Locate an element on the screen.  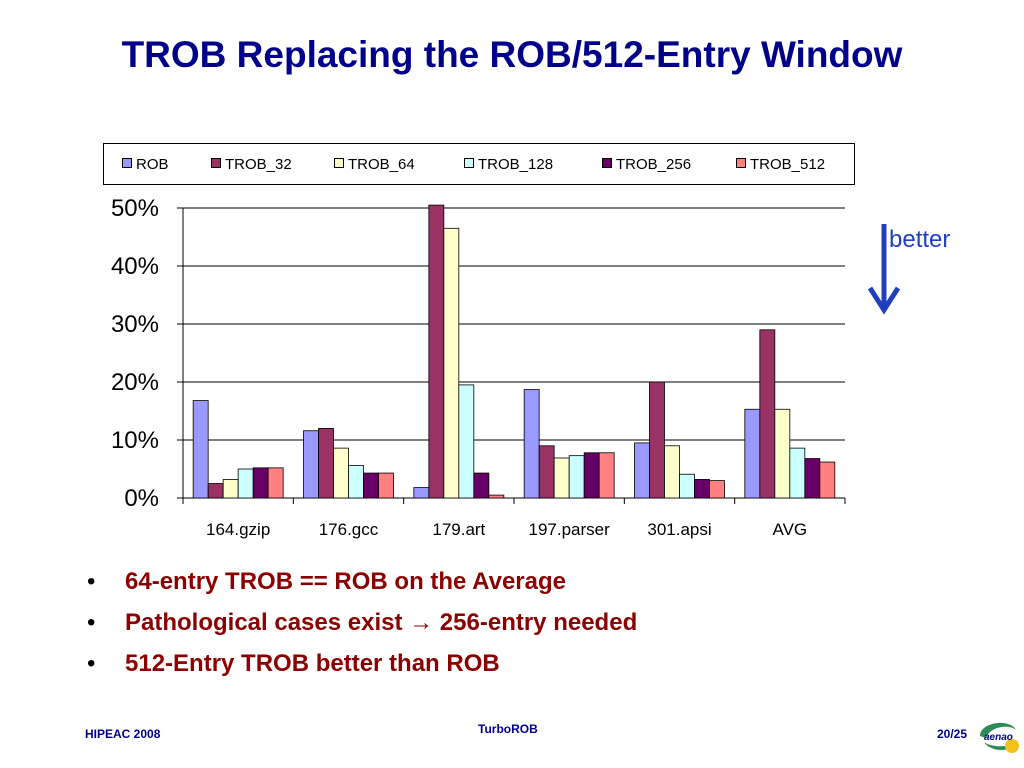
y-tick-label: 50% is located at coordinates (135, 208).